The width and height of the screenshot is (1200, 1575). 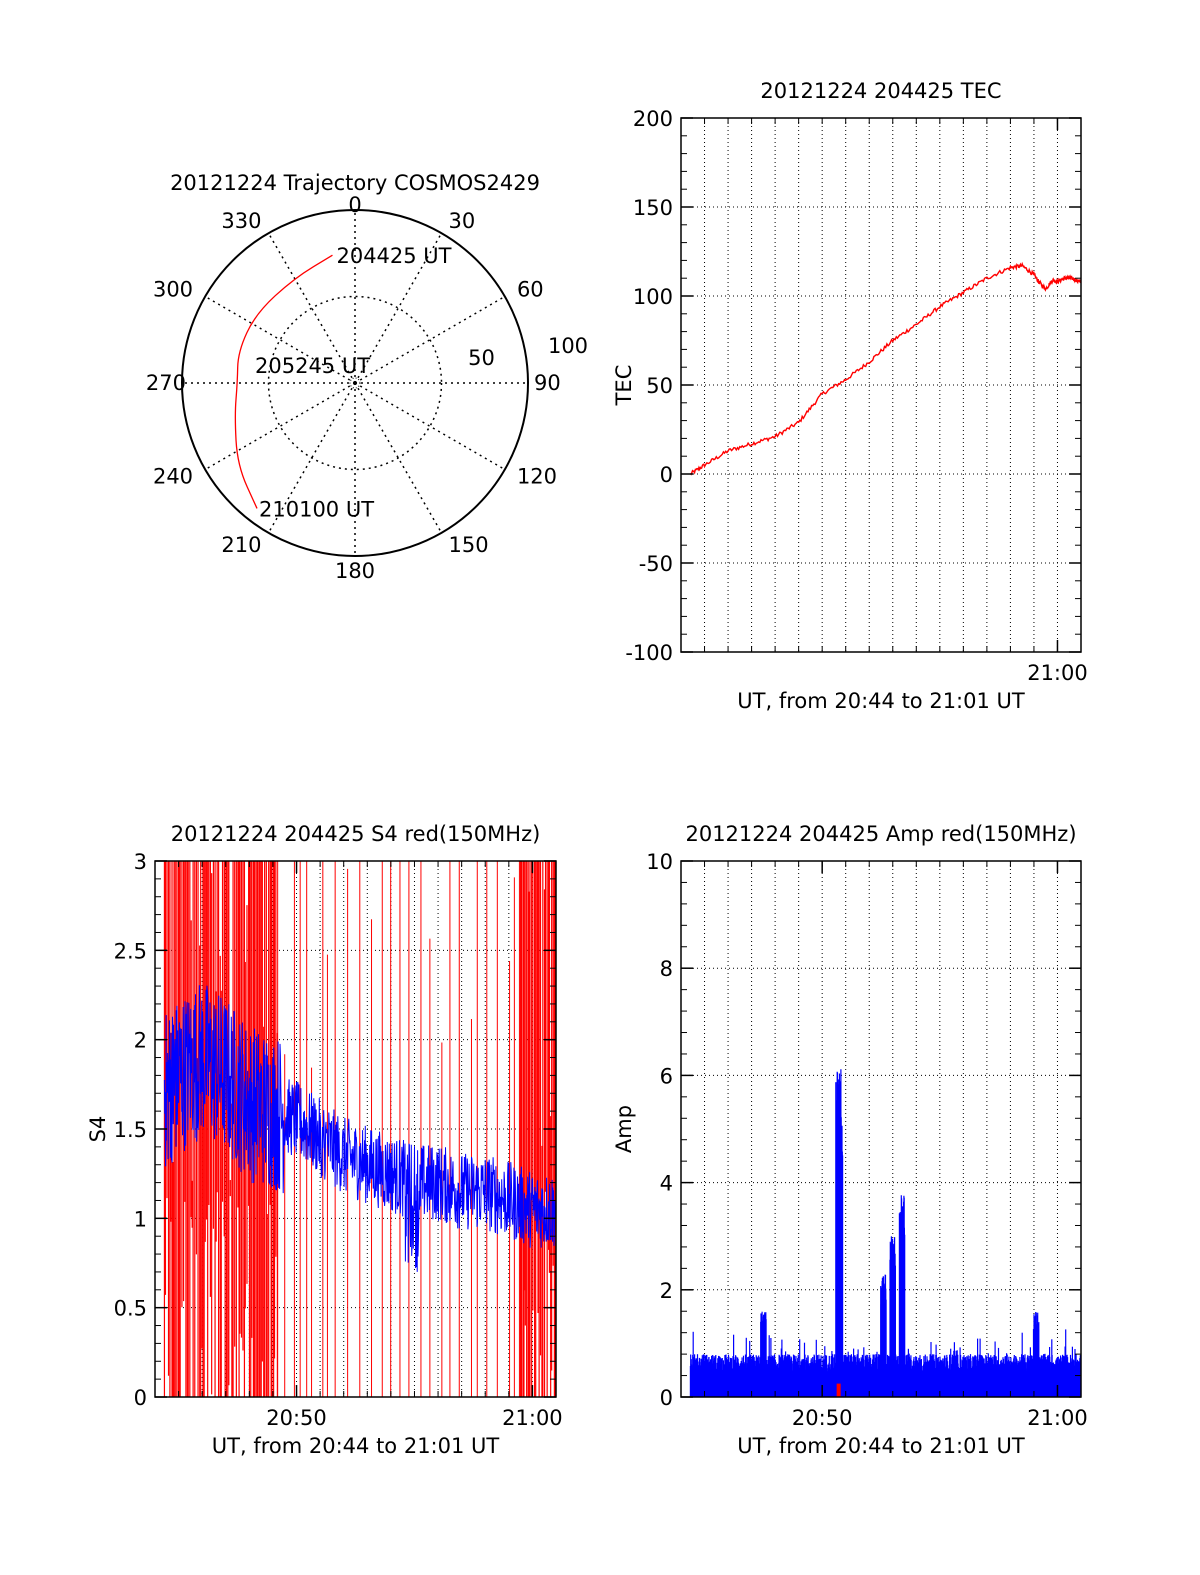 What do you see at coordinates (568, 346) in the screenshot?
I see `polar-radial-label-100: 100` at bounding box center [568, 346].